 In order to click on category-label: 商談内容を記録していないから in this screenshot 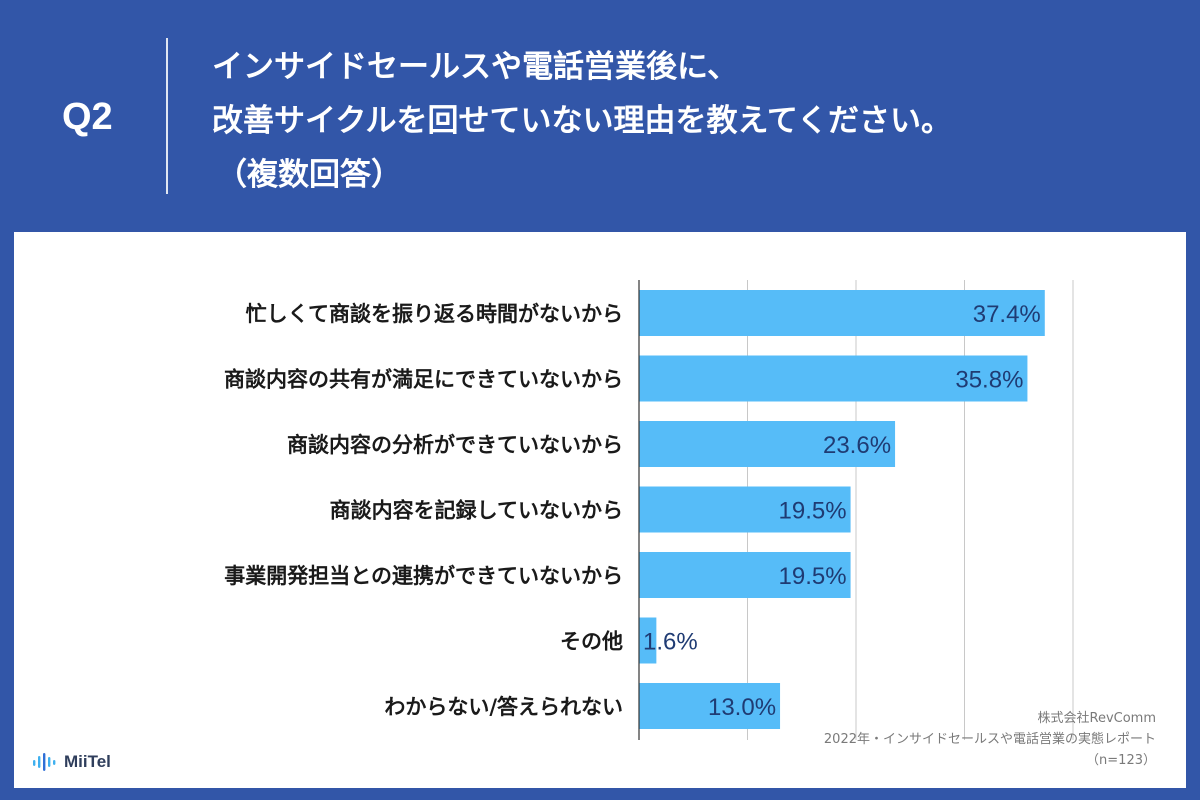, I will do `click(476, 511)`.